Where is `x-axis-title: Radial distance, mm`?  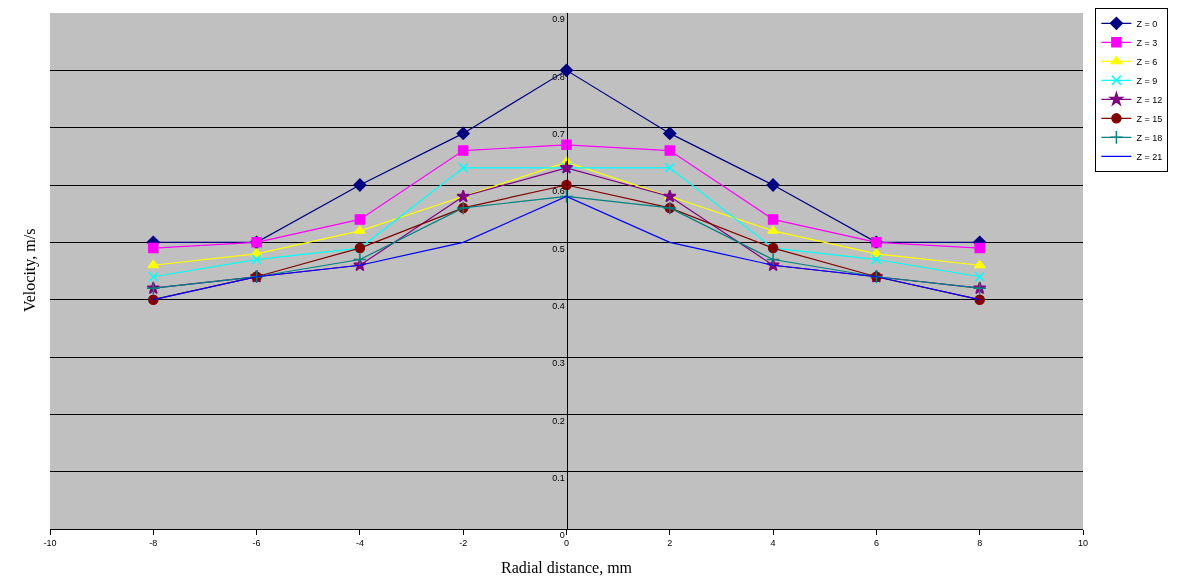
x-axis-title: Radial distance, mm is located at coordinates (566, 568).